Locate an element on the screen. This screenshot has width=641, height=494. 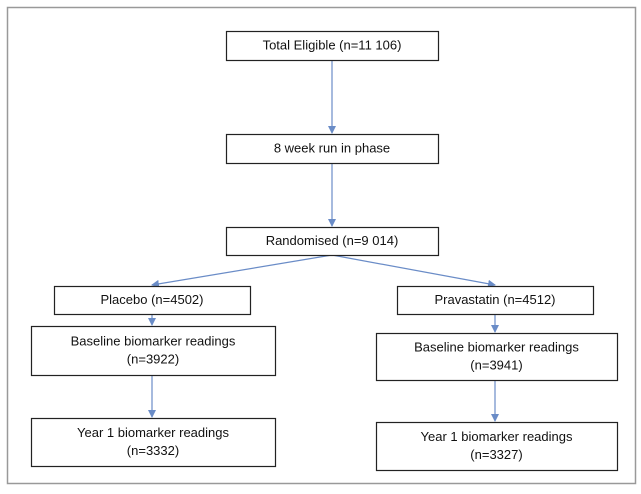
node: Randomised (n=9 014) is located at coordinates (332, 241).